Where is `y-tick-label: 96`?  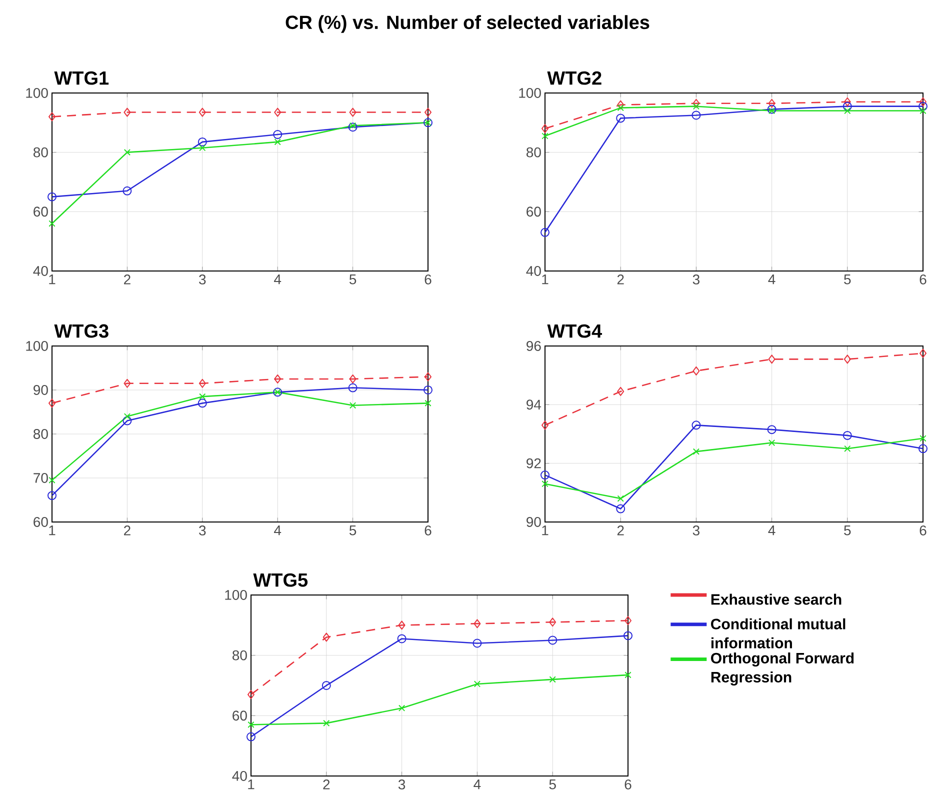
y-tick-label: 96 is located at coordinates (533, 346).